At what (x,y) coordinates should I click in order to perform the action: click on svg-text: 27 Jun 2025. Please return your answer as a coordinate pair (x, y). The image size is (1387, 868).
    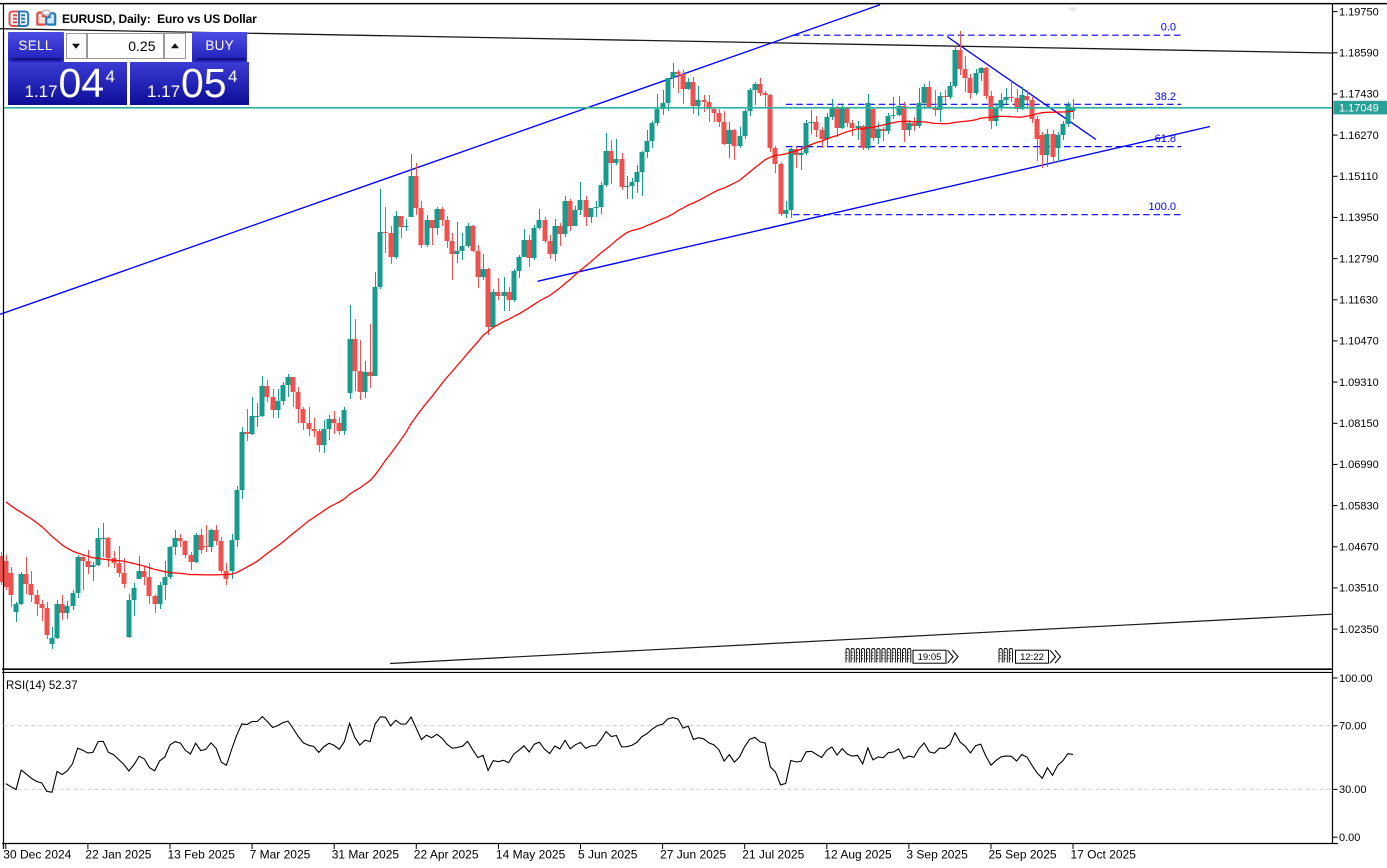
    Looking at the image, I should click on (693, 855).